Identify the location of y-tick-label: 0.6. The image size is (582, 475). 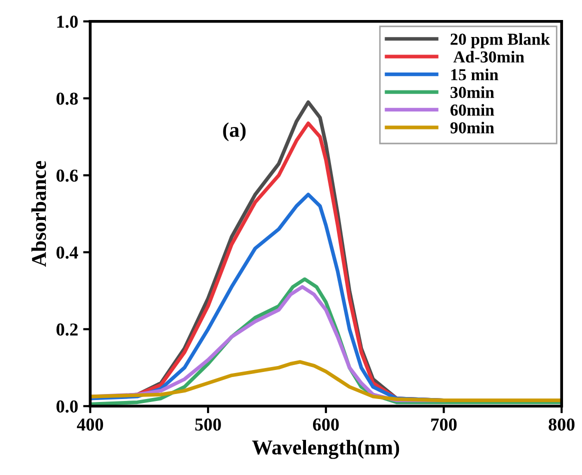
(67, 176).